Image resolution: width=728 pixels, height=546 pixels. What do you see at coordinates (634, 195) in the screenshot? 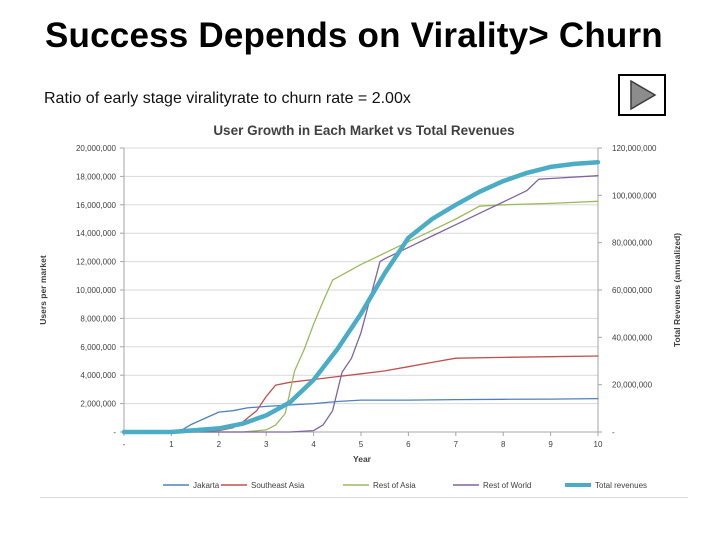
I see `y2-tick-label: 100,000,000` at bounding box center [634, 195].